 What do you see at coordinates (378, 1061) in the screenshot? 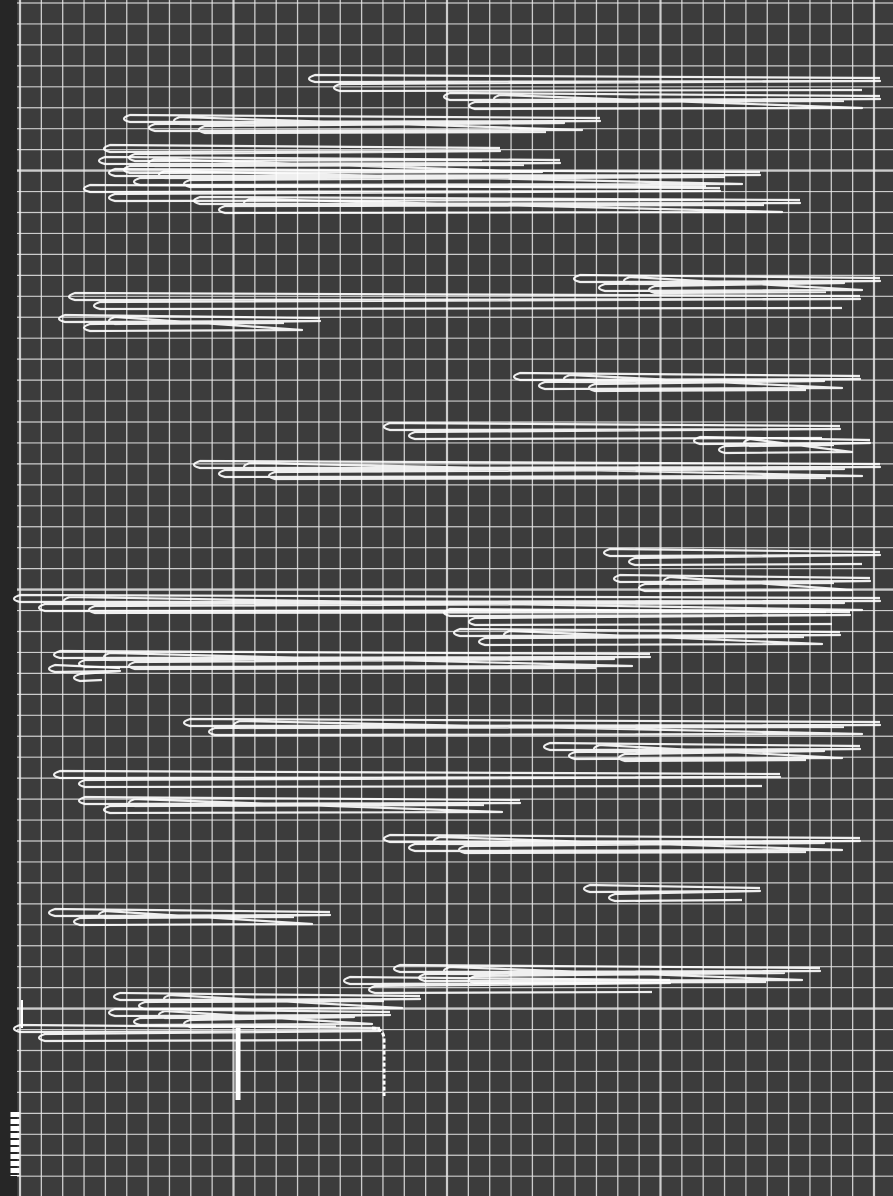
I see `pen-mark` at bounding box center [378, 1061].